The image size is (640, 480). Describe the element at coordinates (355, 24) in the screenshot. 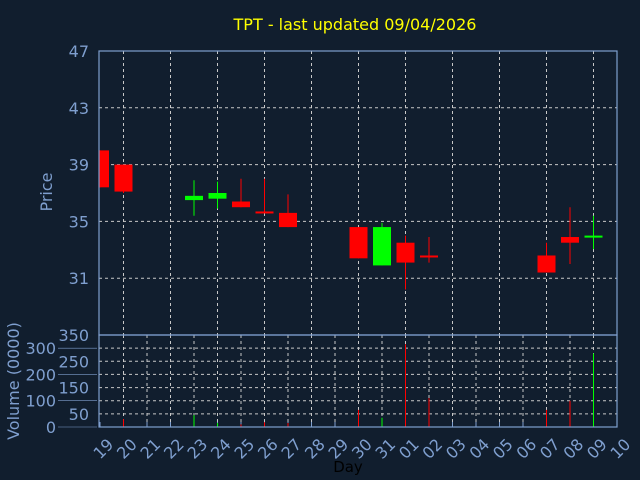

I see `chart-title: TPT - last updated 09/04/2026` at that location.